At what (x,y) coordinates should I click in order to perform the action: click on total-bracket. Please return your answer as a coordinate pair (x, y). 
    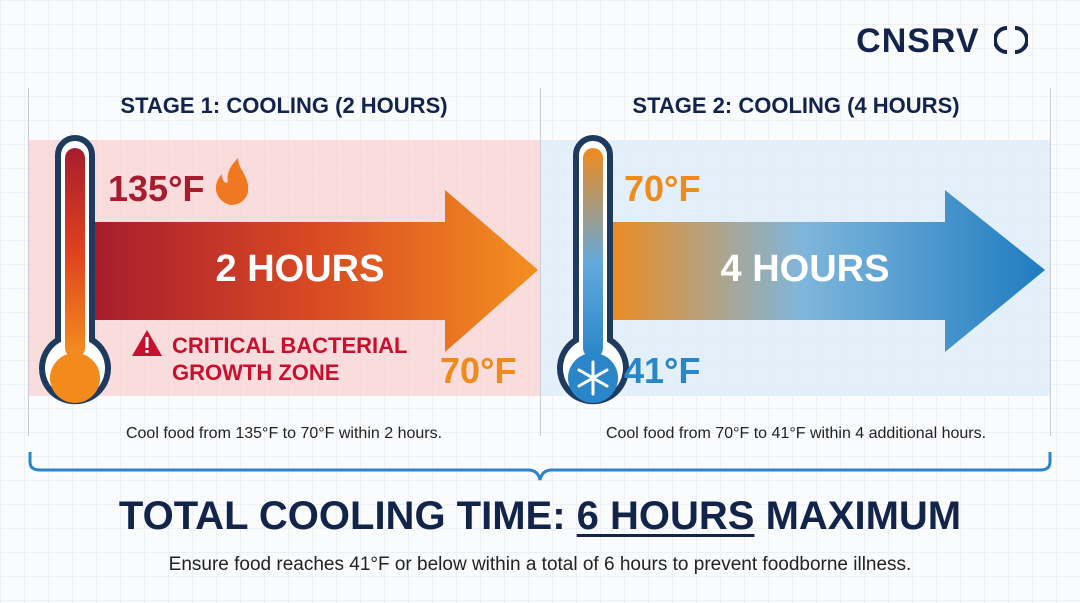
    Looking at the image, I should click on (540, 466).